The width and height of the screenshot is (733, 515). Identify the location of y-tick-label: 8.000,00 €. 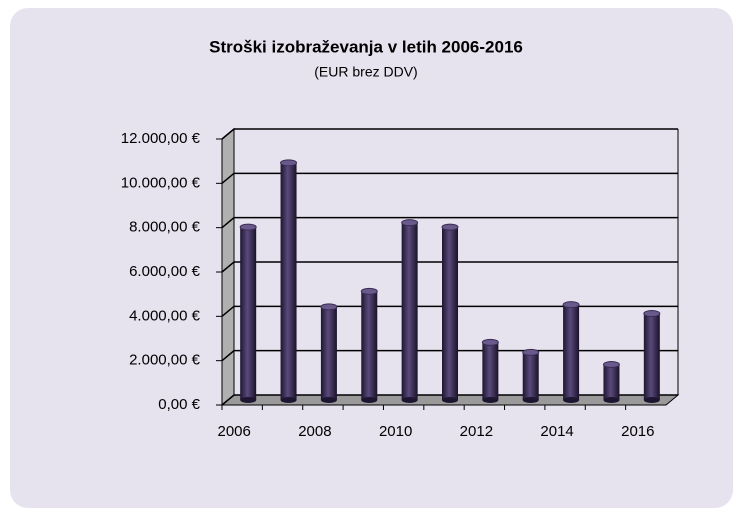
(165, 227).